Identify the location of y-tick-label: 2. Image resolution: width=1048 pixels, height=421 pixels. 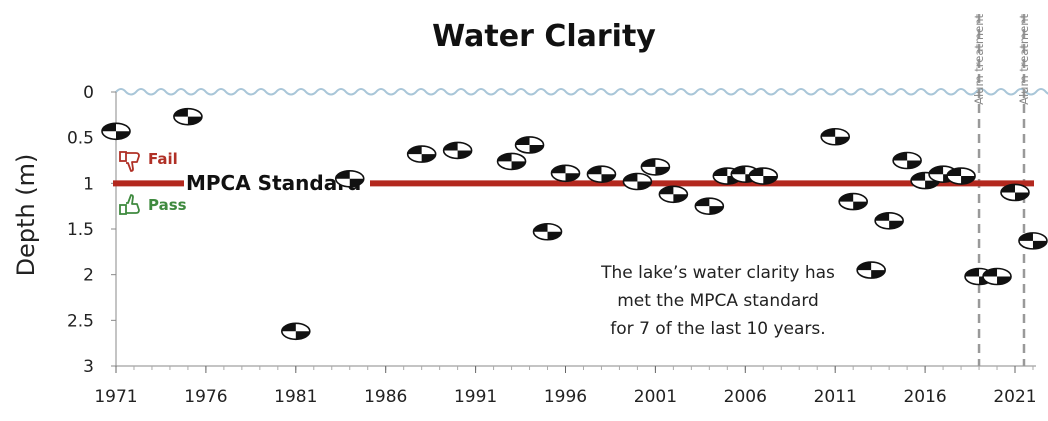
(88, 276).